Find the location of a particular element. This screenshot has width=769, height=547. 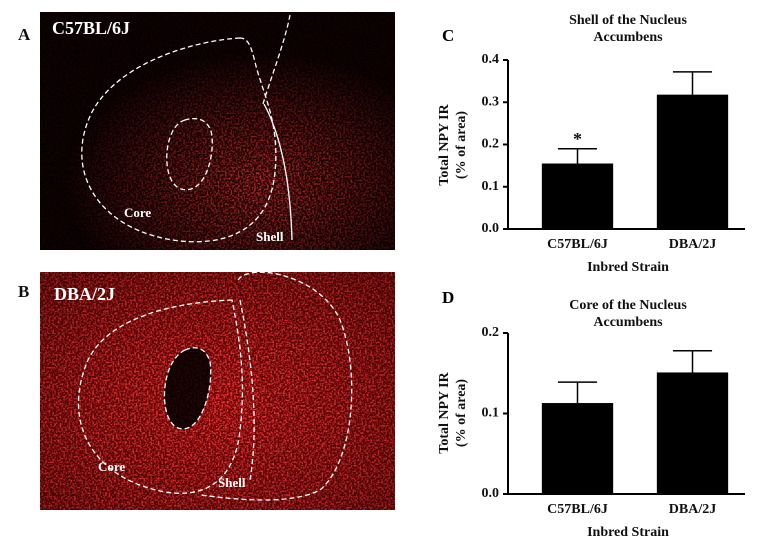

y-tick-label: 0.3 is located at coordinates (491, 101).